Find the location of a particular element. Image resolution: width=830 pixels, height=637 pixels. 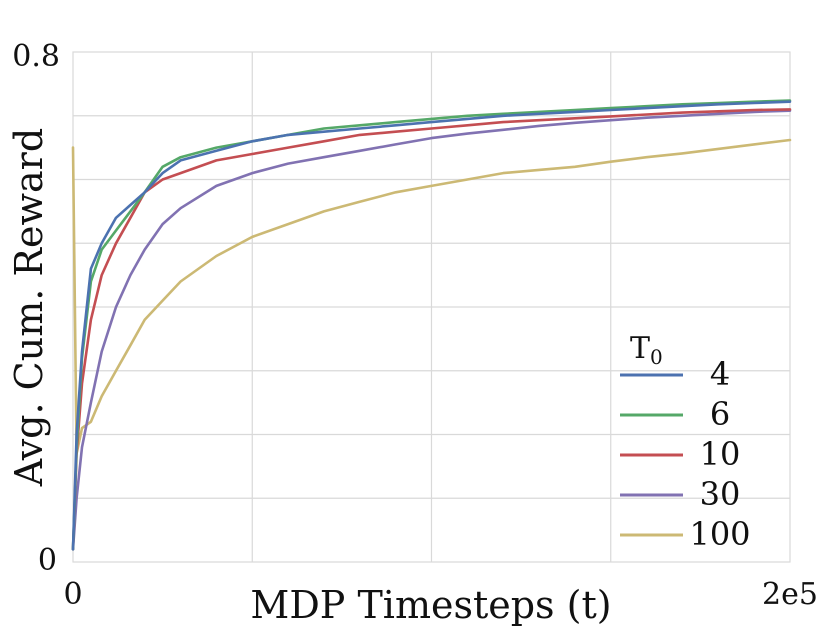

y-tick-label-max: 0.8 is located at coordinates (36, 56).